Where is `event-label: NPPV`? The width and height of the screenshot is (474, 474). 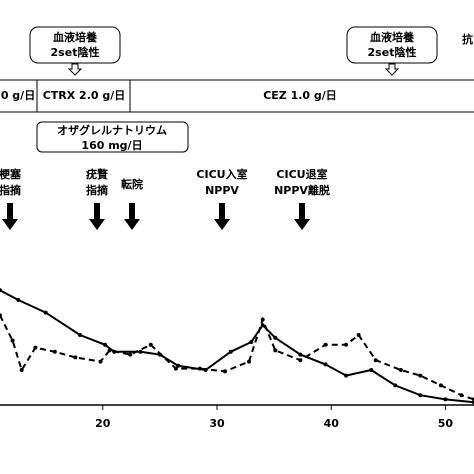
event-label: NPPV is located at coordinates (222, 190).